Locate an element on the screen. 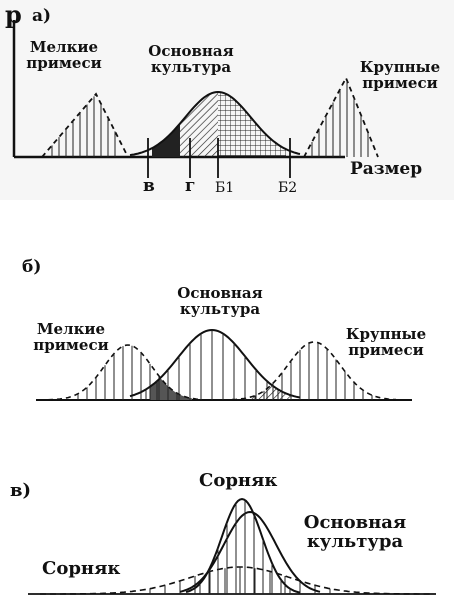 The width and height of the screenshot is (454, 613). main-crop-curve is located at coordinates (215, 123).